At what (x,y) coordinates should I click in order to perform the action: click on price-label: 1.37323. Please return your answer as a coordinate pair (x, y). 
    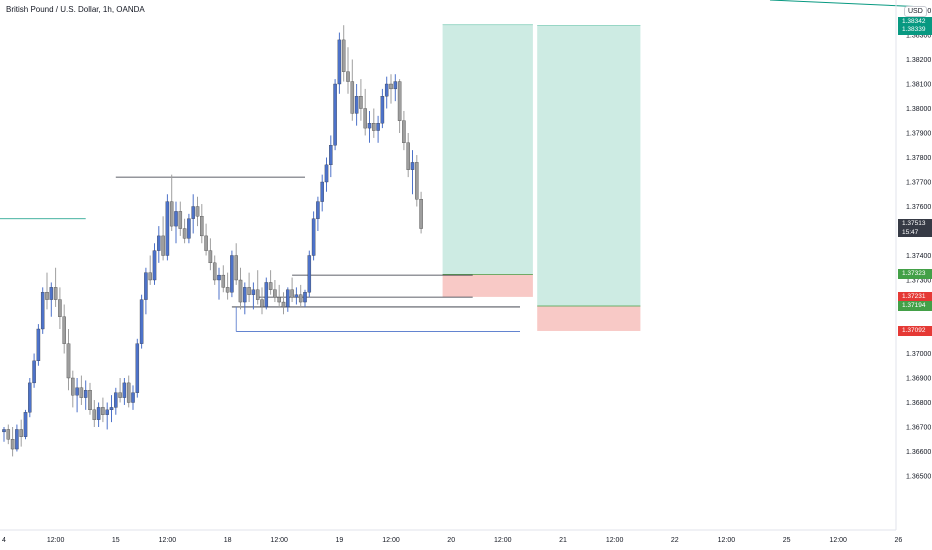
    Looking at the image, I should click on (915, 274).